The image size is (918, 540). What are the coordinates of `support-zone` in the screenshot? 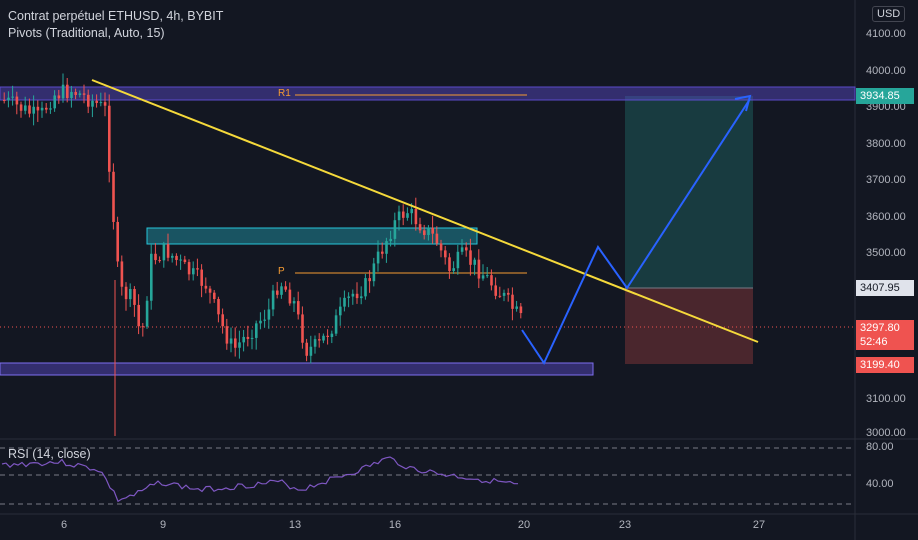 It's located at (297, 369).